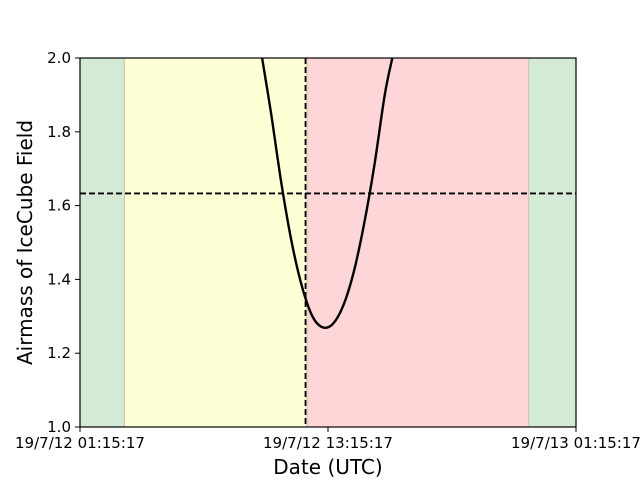  What do you see at coordinates (59, 279) in the screenshot?
I see `y-tick-label: 1.4` at bounding box center [59, 279].